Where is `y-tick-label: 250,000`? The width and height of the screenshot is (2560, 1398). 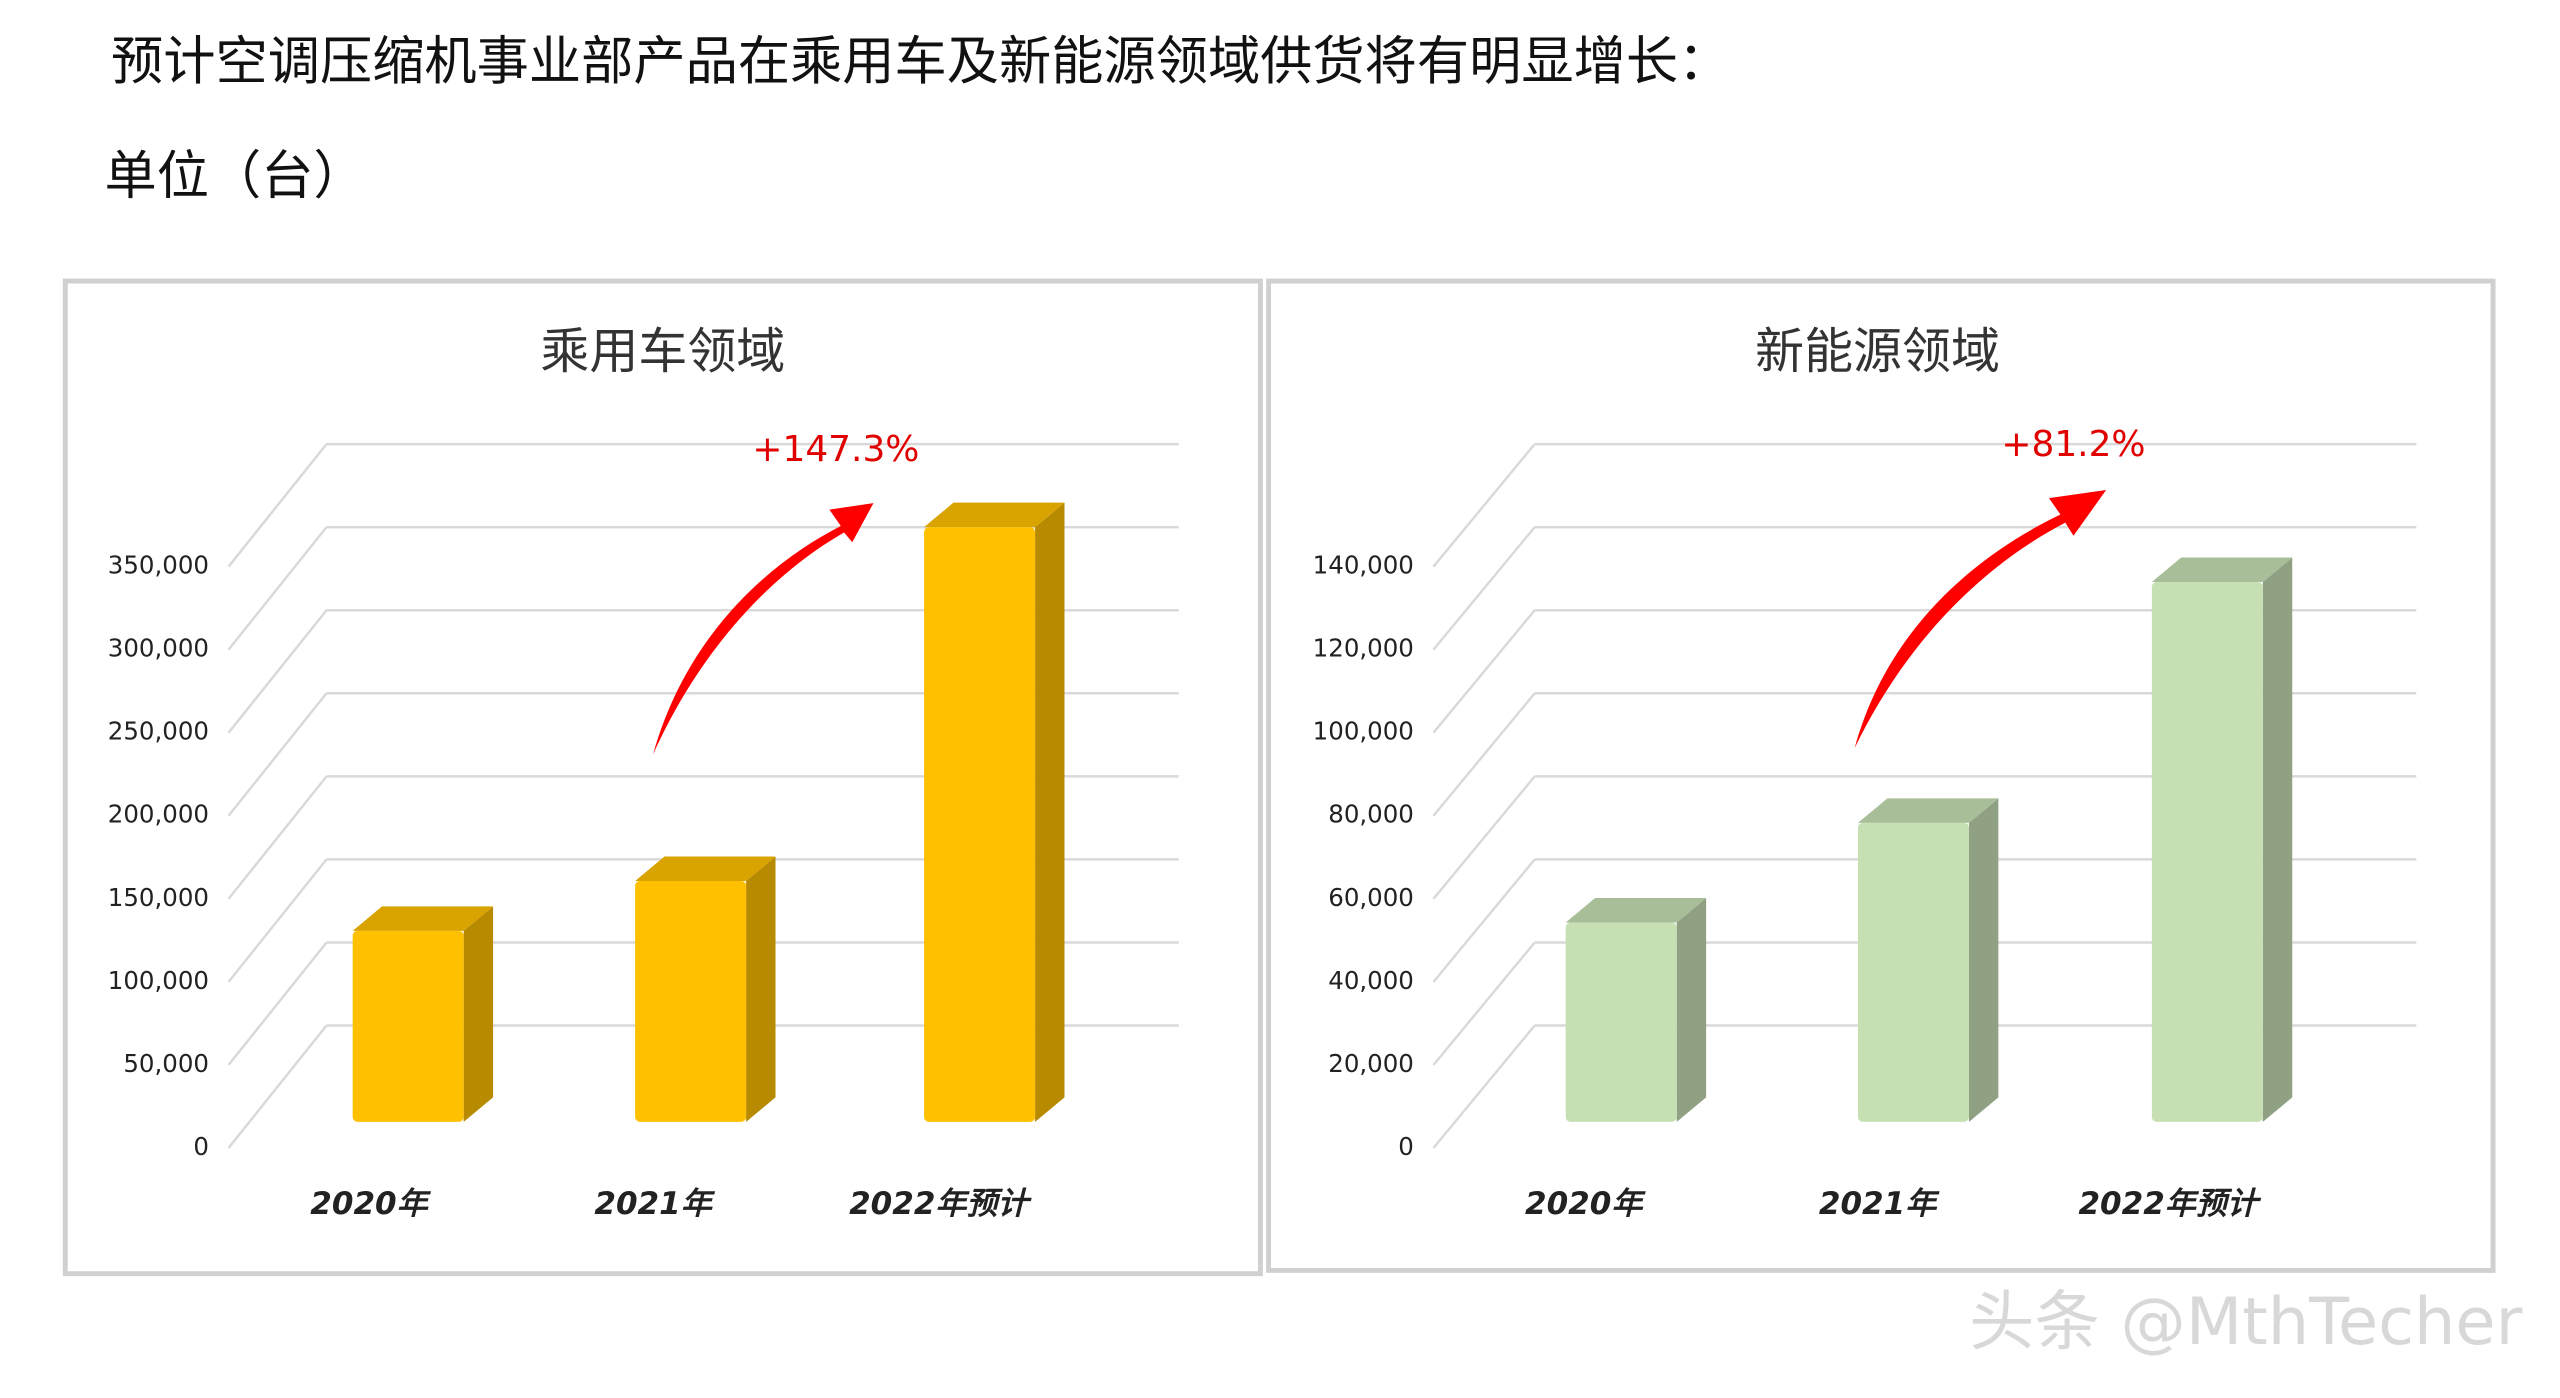
y-tick-label: 250,000 is located at coordinates (158, 731).